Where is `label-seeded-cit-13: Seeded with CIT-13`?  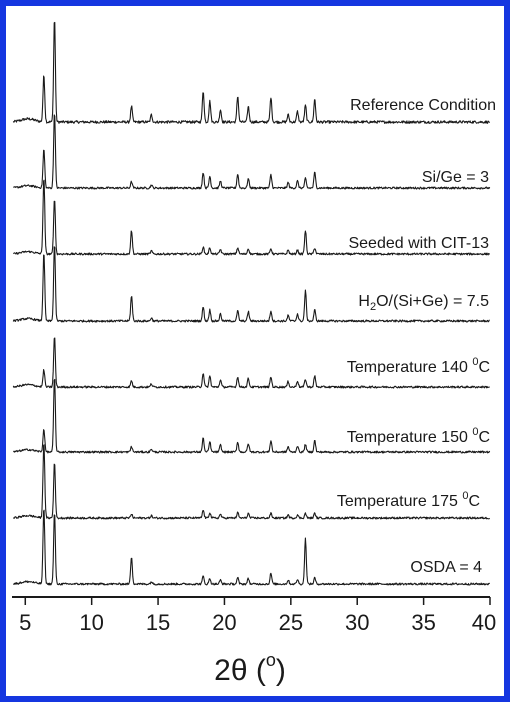 label-seeded-cit-13: Seeded with CIT-13 is located at coordinates (418, 243).